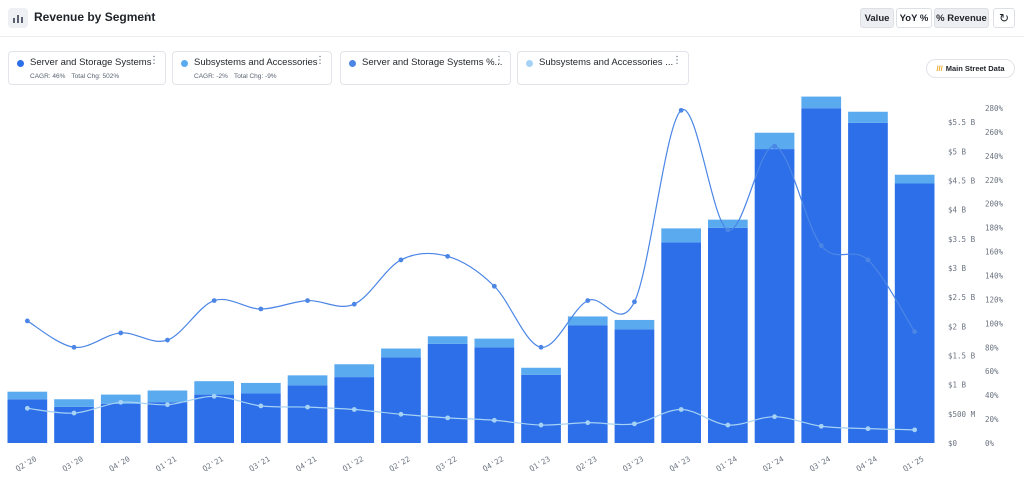 The width and height of the screenshot is (1024, 484). Describe the element at coordinates (256, 62) in the screenshot. I see `legend-name: Subsystems and Accessories` at that location.